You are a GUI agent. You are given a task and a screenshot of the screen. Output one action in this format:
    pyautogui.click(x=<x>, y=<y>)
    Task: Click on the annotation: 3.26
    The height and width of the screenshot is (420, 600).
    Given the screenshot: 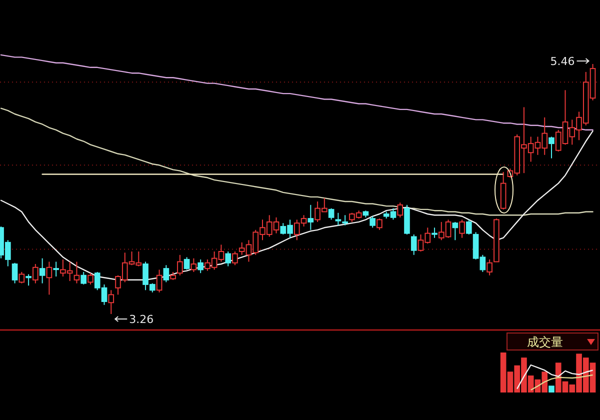 What is the action you would take?
    pyautogui.click(x=141, y=319)
    